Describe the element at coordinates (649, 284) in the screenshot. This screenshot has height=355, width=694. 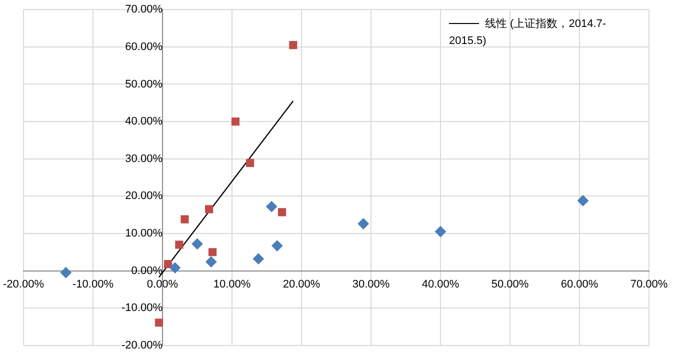
I see `x-tick-label: 70.00%` at that location.